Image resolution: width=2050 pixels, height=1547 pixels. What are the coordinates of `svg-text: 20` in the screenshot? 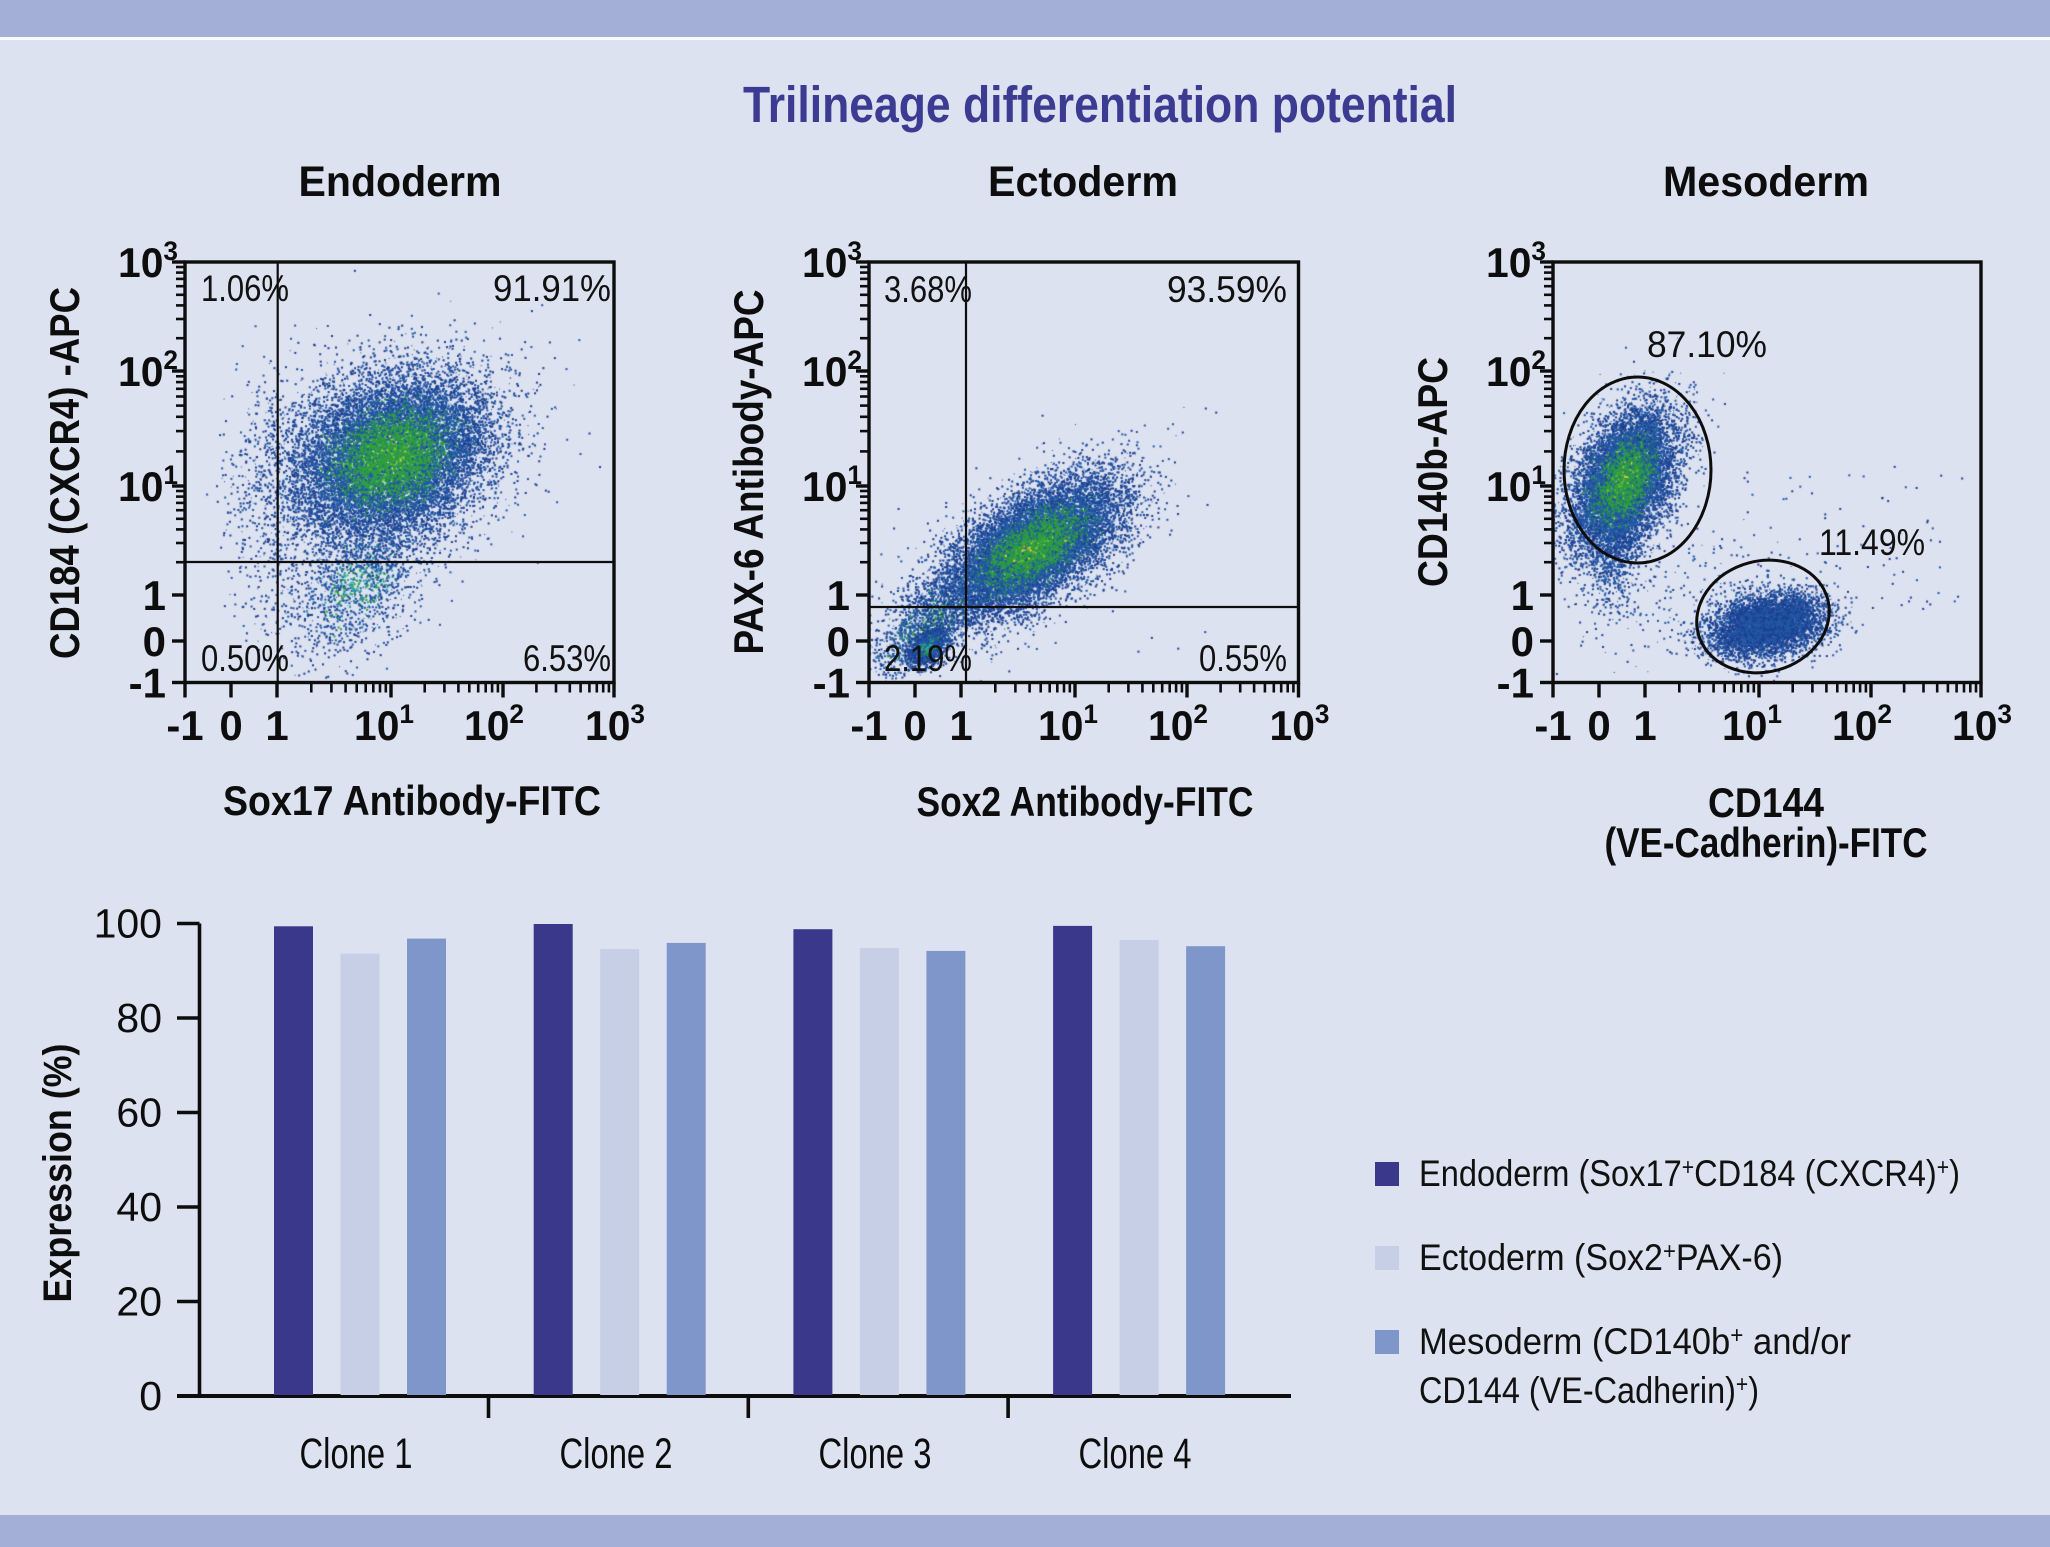 It's located at (139, 1302).